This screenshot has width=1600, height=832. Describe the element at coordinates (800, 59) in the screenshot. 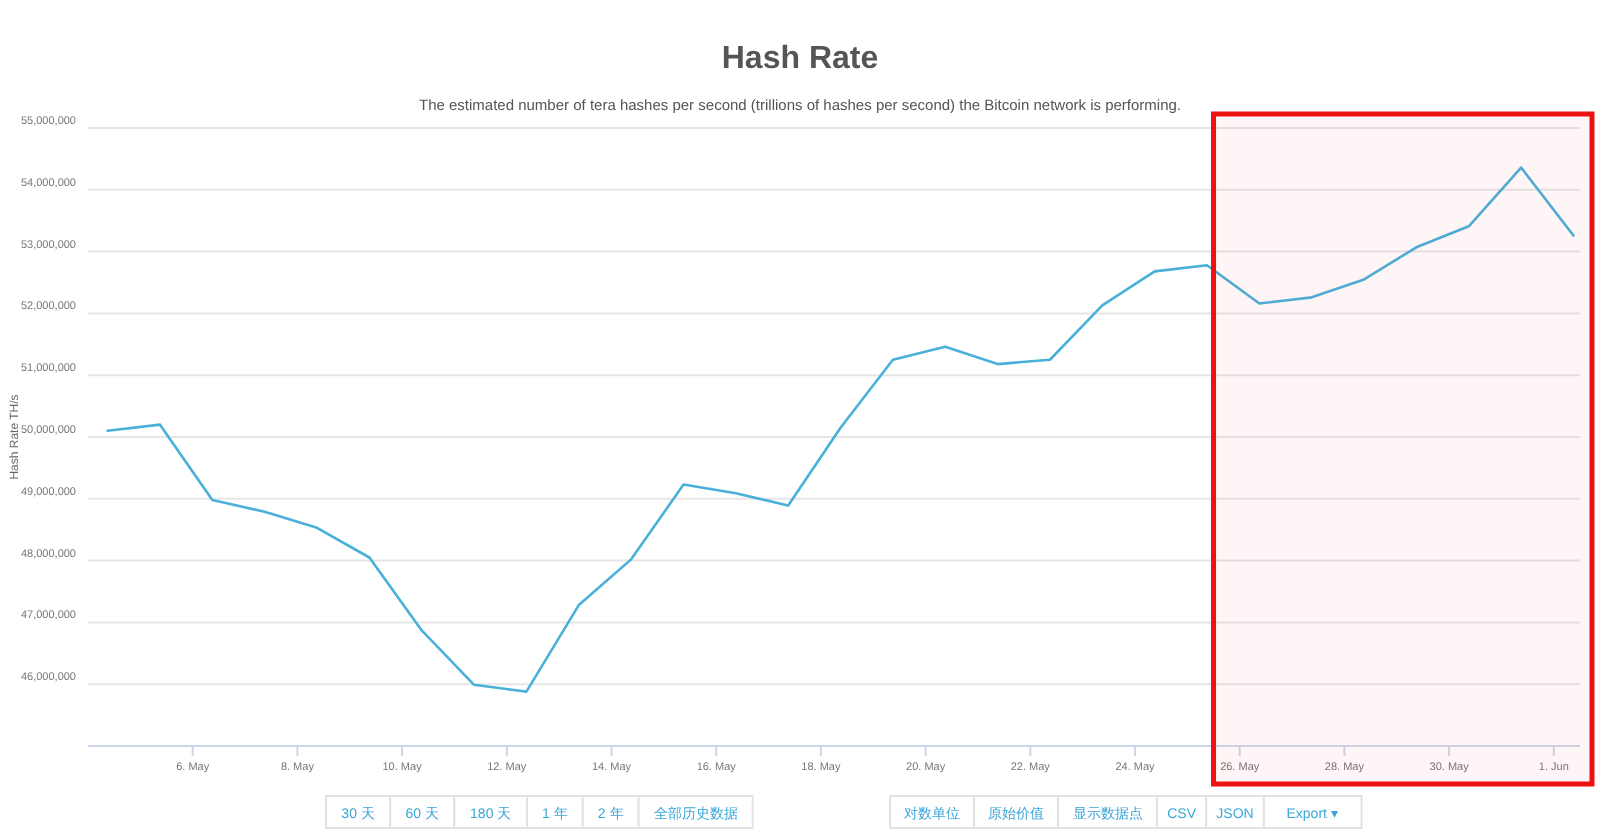

I see `chart-title: Hash Rate` at that location.